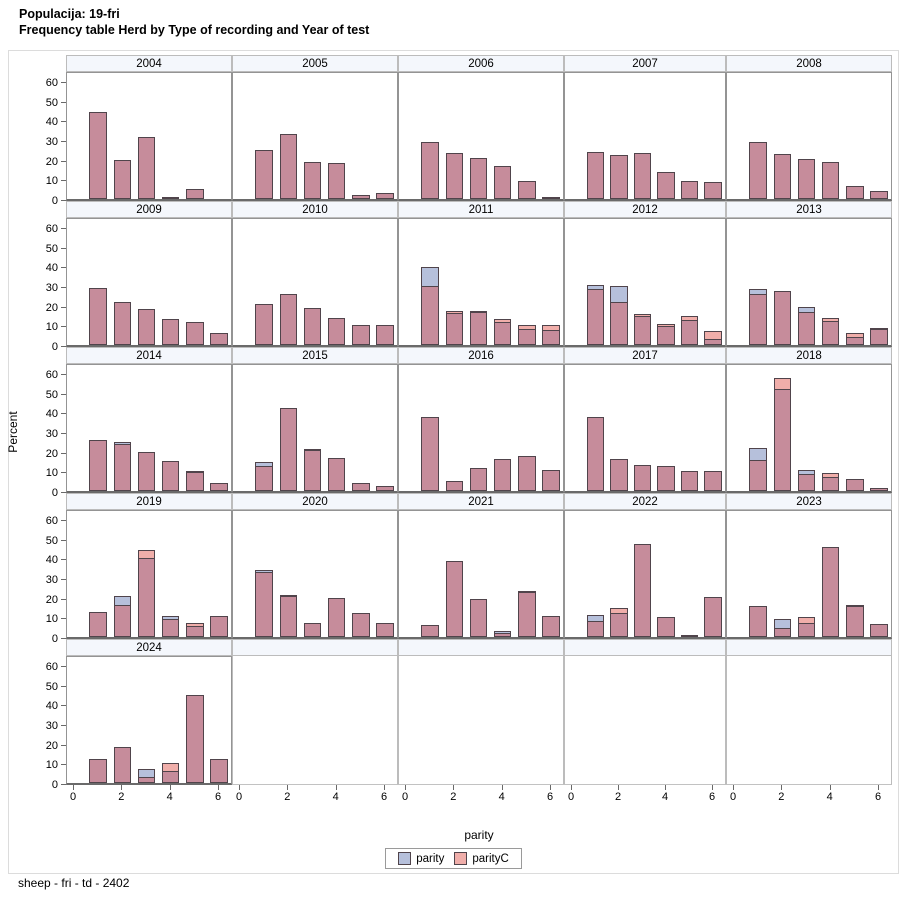 This screenshot has width=907, height=907. Describe the element at coordinates (149, 136) in the screenshot. I see `panel-plot-2004` at that location.